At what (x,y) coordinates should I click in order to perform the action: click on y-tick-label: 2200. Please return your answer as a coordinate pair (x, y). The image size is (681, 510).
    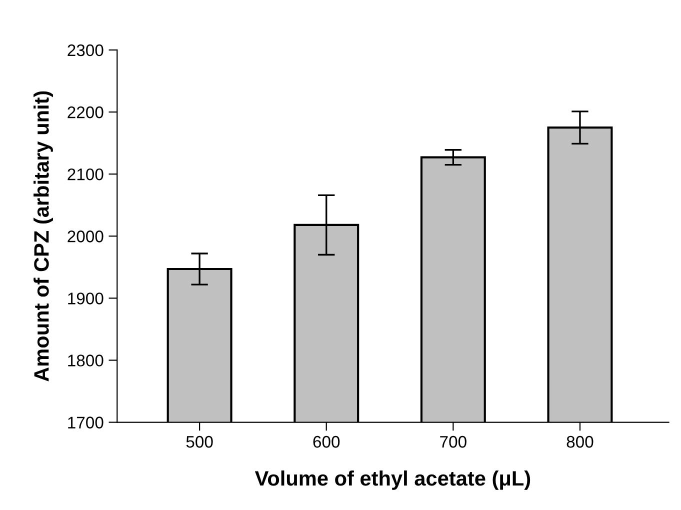
    Looking at the image, I should click on (86, 112).